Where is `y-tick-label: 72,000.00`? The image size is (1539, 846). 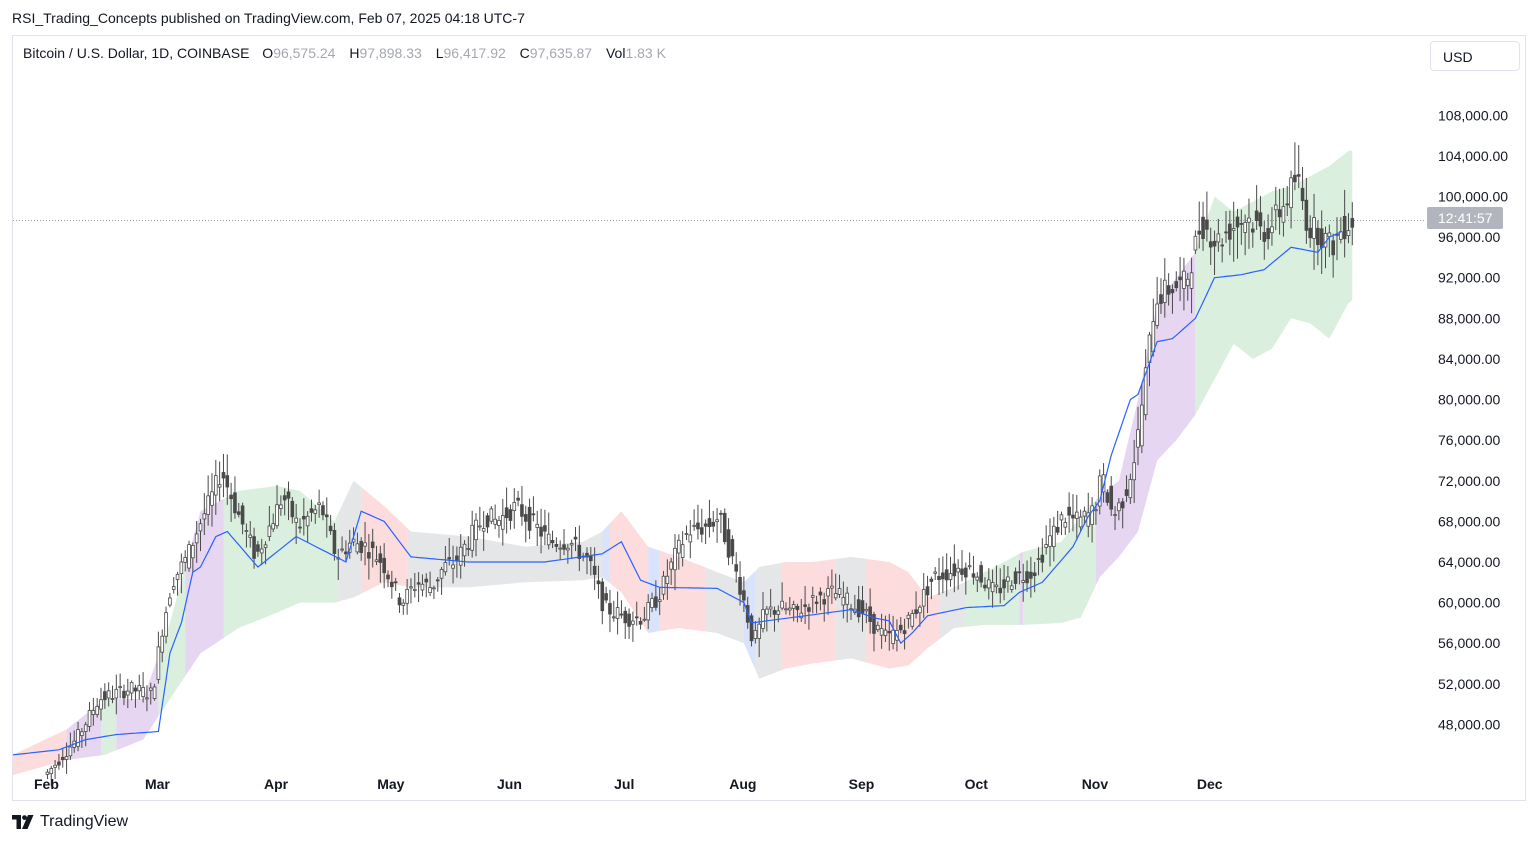
y-tick-label: 72,000.00 is located at coordinates (1469, 481).